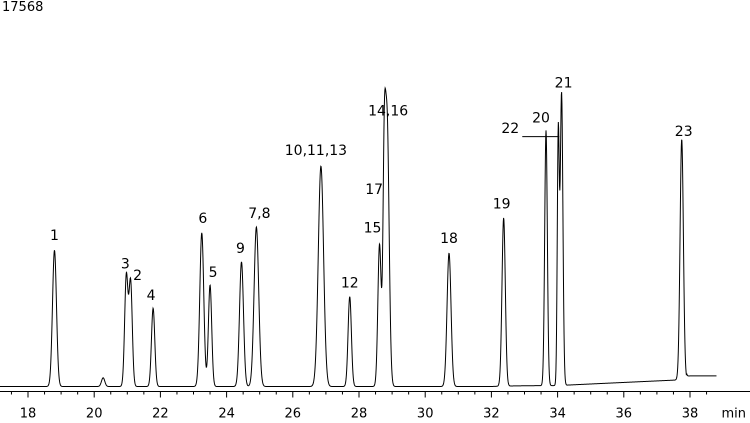  Describe the element at coordinates (375, 406) in the screenshot. I see `x-axis: 18 20 22 24 26 28 30 32 34 36 38 min` at that location.